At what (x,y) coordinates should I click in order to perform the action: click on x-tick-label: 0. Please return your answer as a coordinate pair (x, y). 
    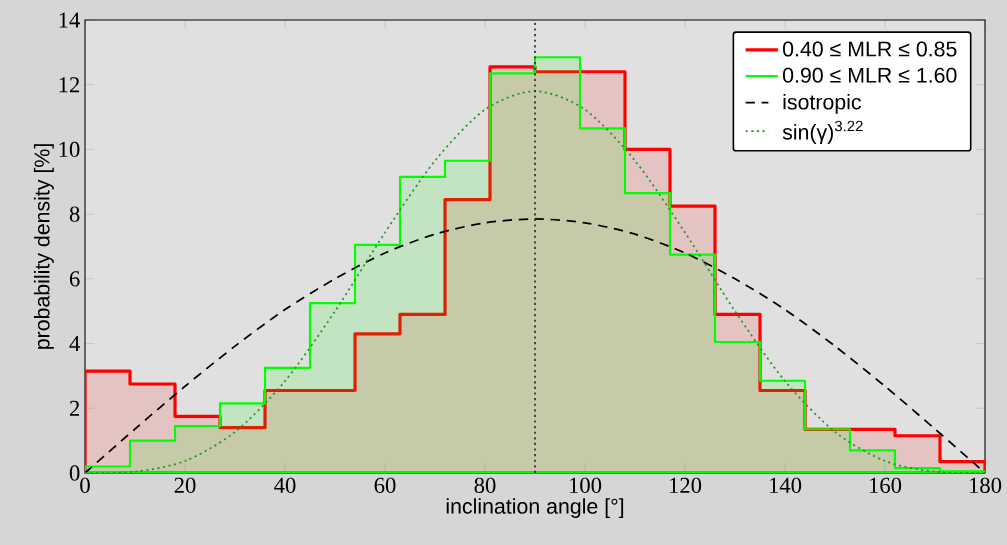
    Looking at the image, I should click on (85, 485).